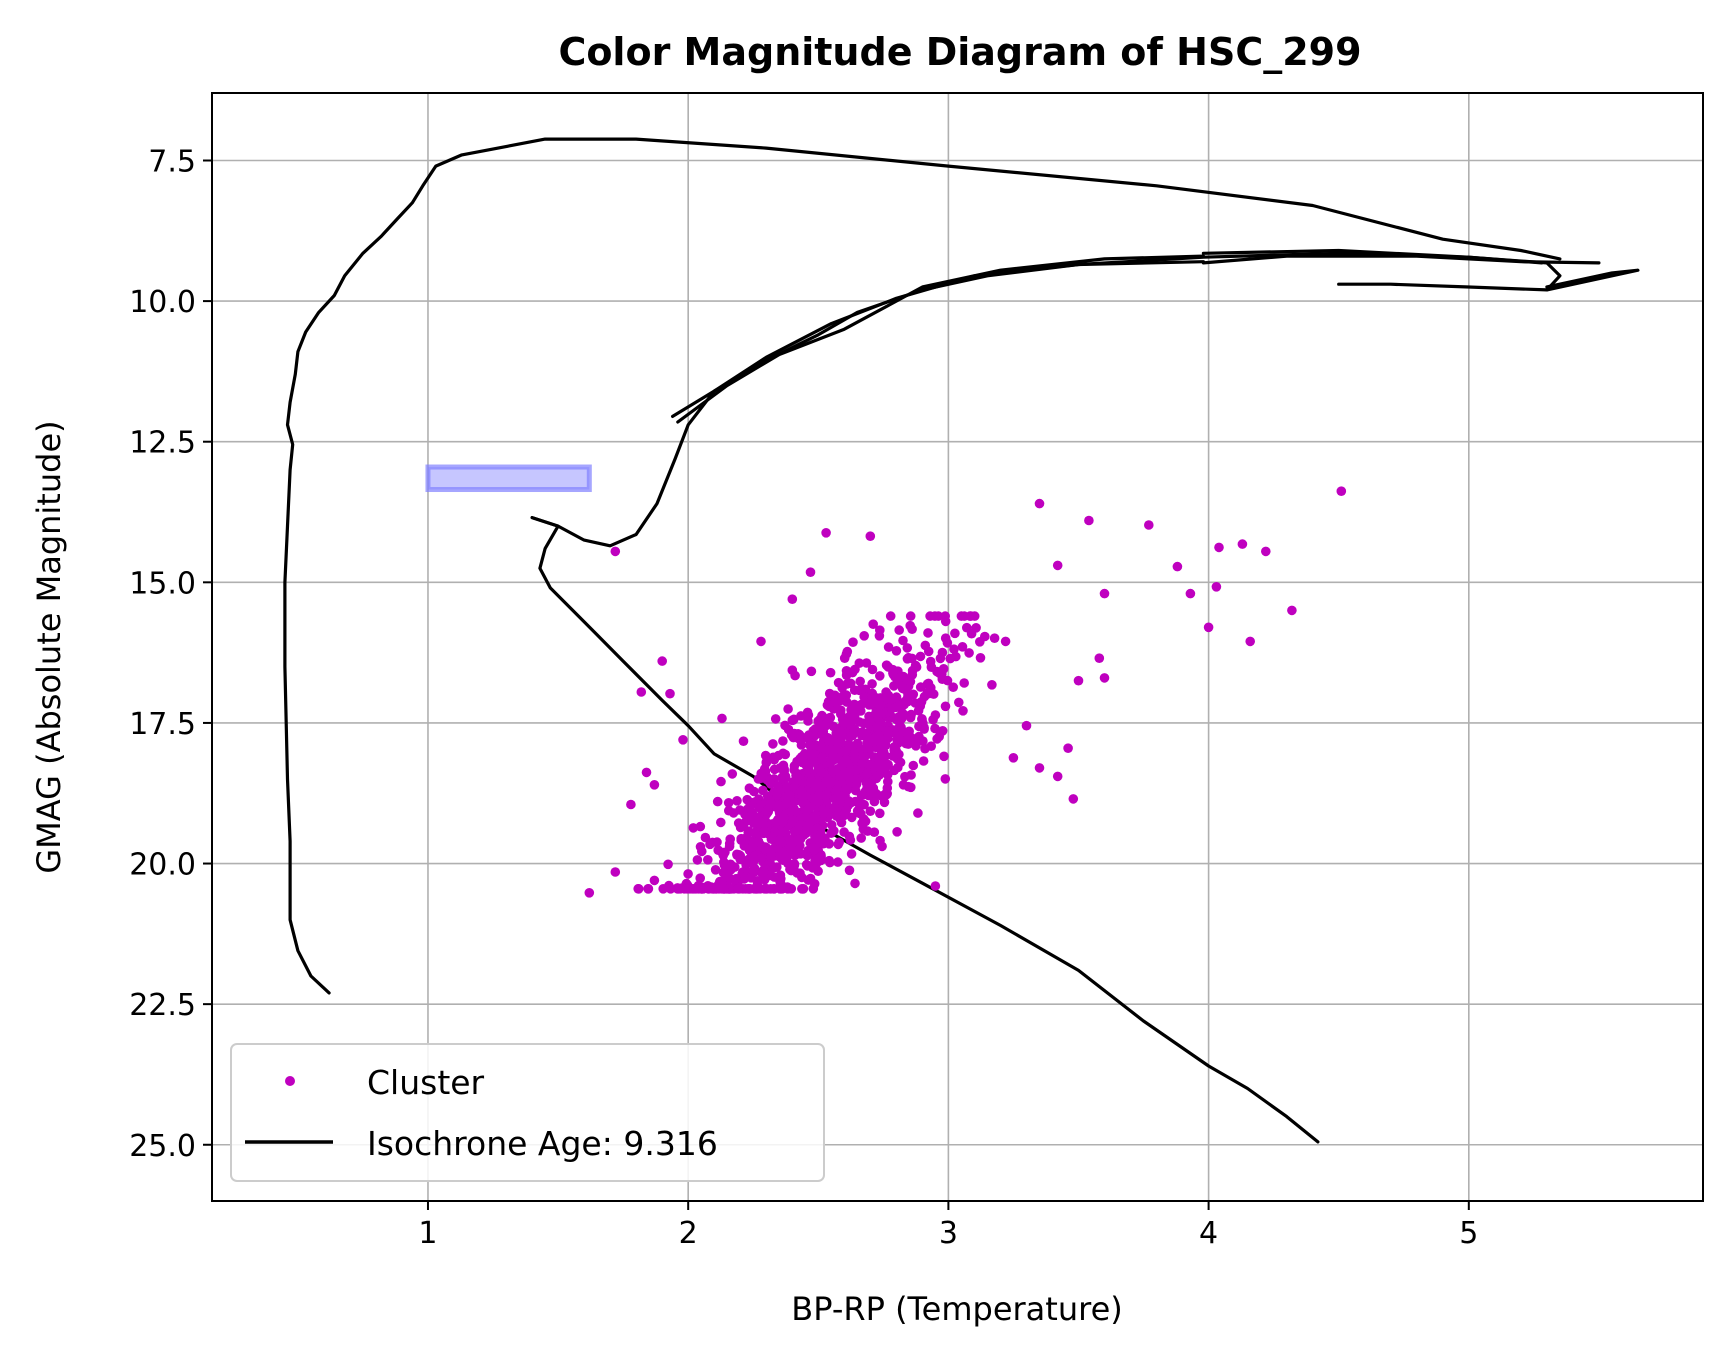  Describe the element at coordinates (162, 1005) in the screenshot. I see `y-tick-label: 22.5` at that location.